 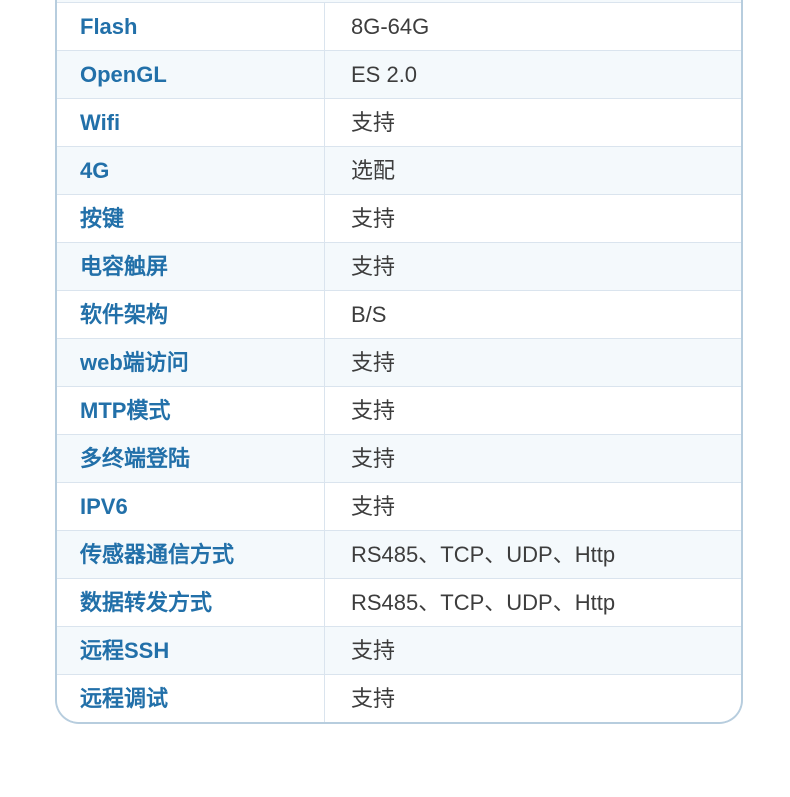 What do you see at coordinates (399, 411) in the screenshot?
I see `table-row: MTP模式 支持` at bounding box center [399, 411].